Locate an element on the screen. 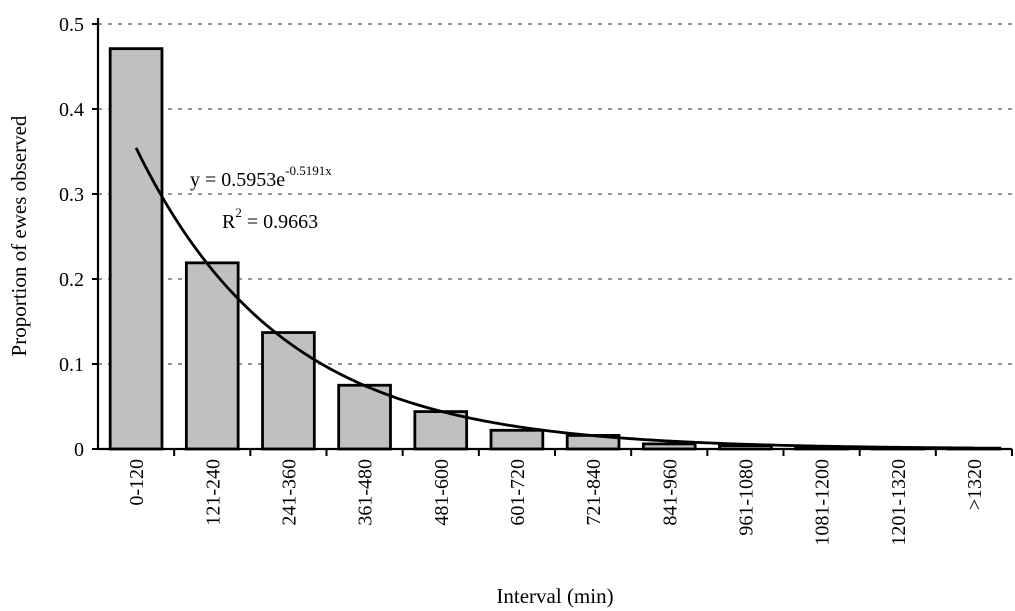  r-squared-superscript: 2 is located at coordinates (238, 212).